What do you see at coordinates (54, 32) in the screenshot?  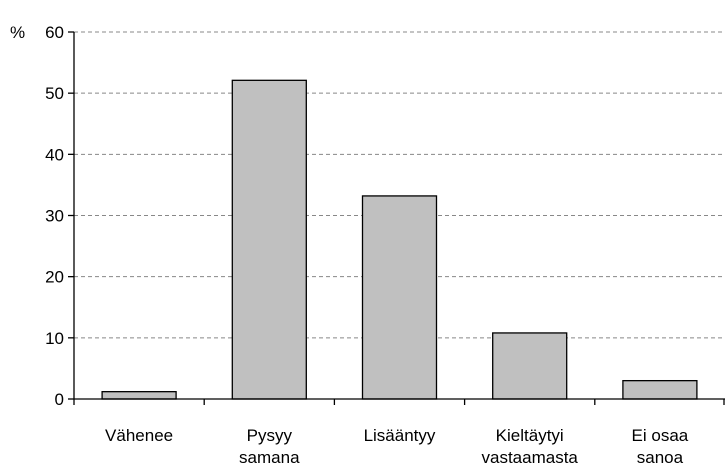 I see `y-tick-label: 60` at bounding box center [54, 32].